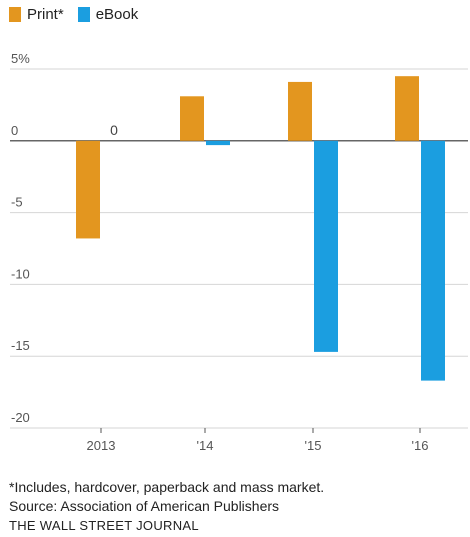 This screenshot has width=470, height=537. I want to click on x-tick-label: '14, so click(205, 445).